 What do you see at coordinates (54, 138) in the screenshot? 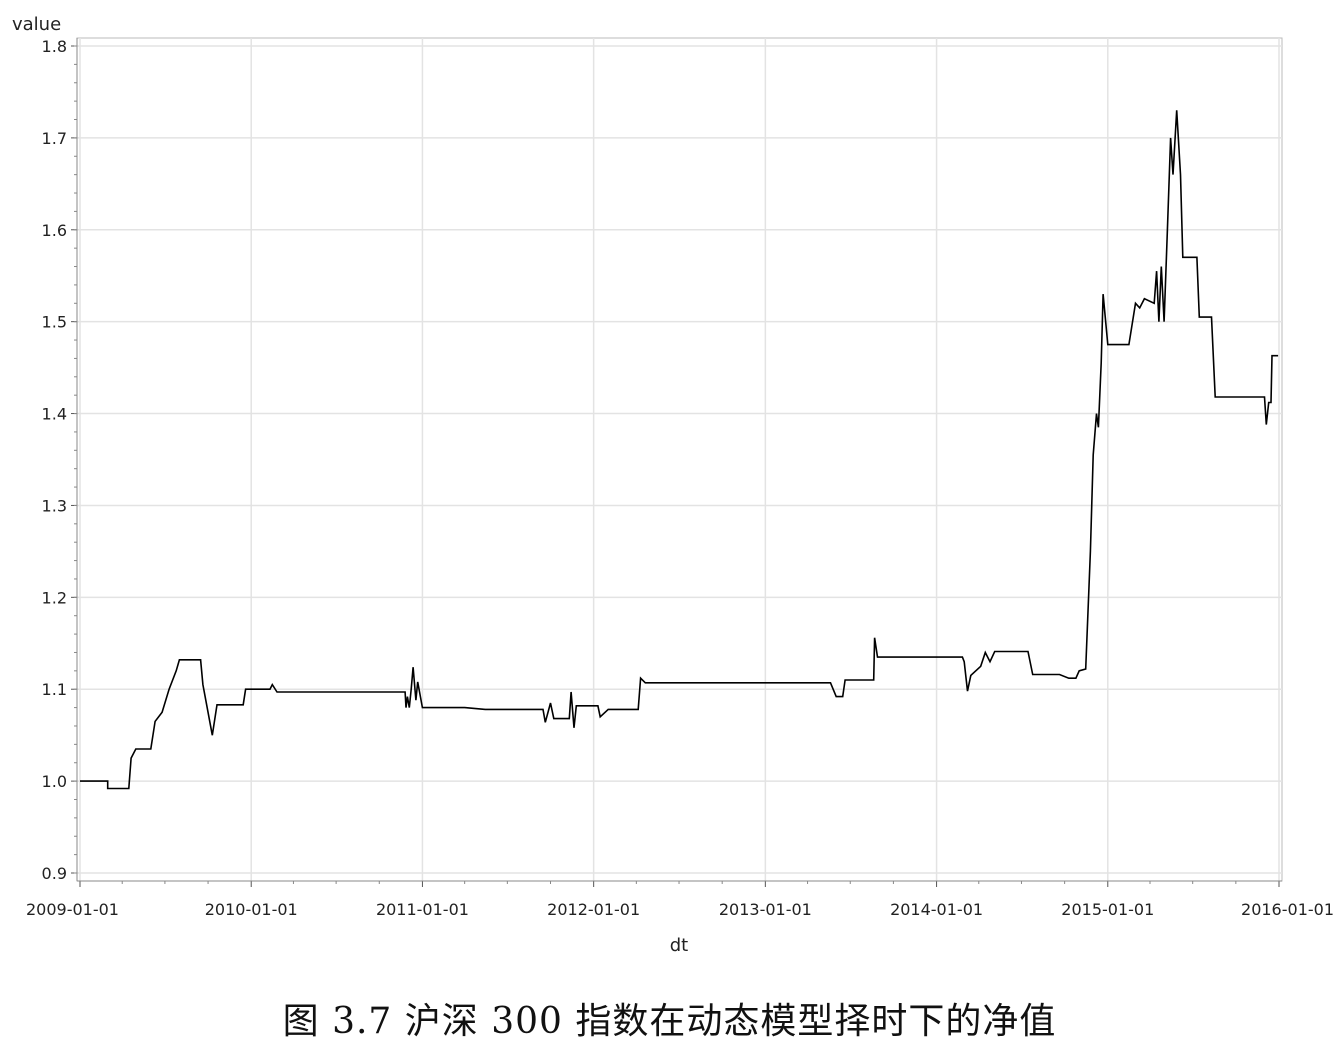
I see `y-tick-label: 1.7` at bounding box center [54, 138].